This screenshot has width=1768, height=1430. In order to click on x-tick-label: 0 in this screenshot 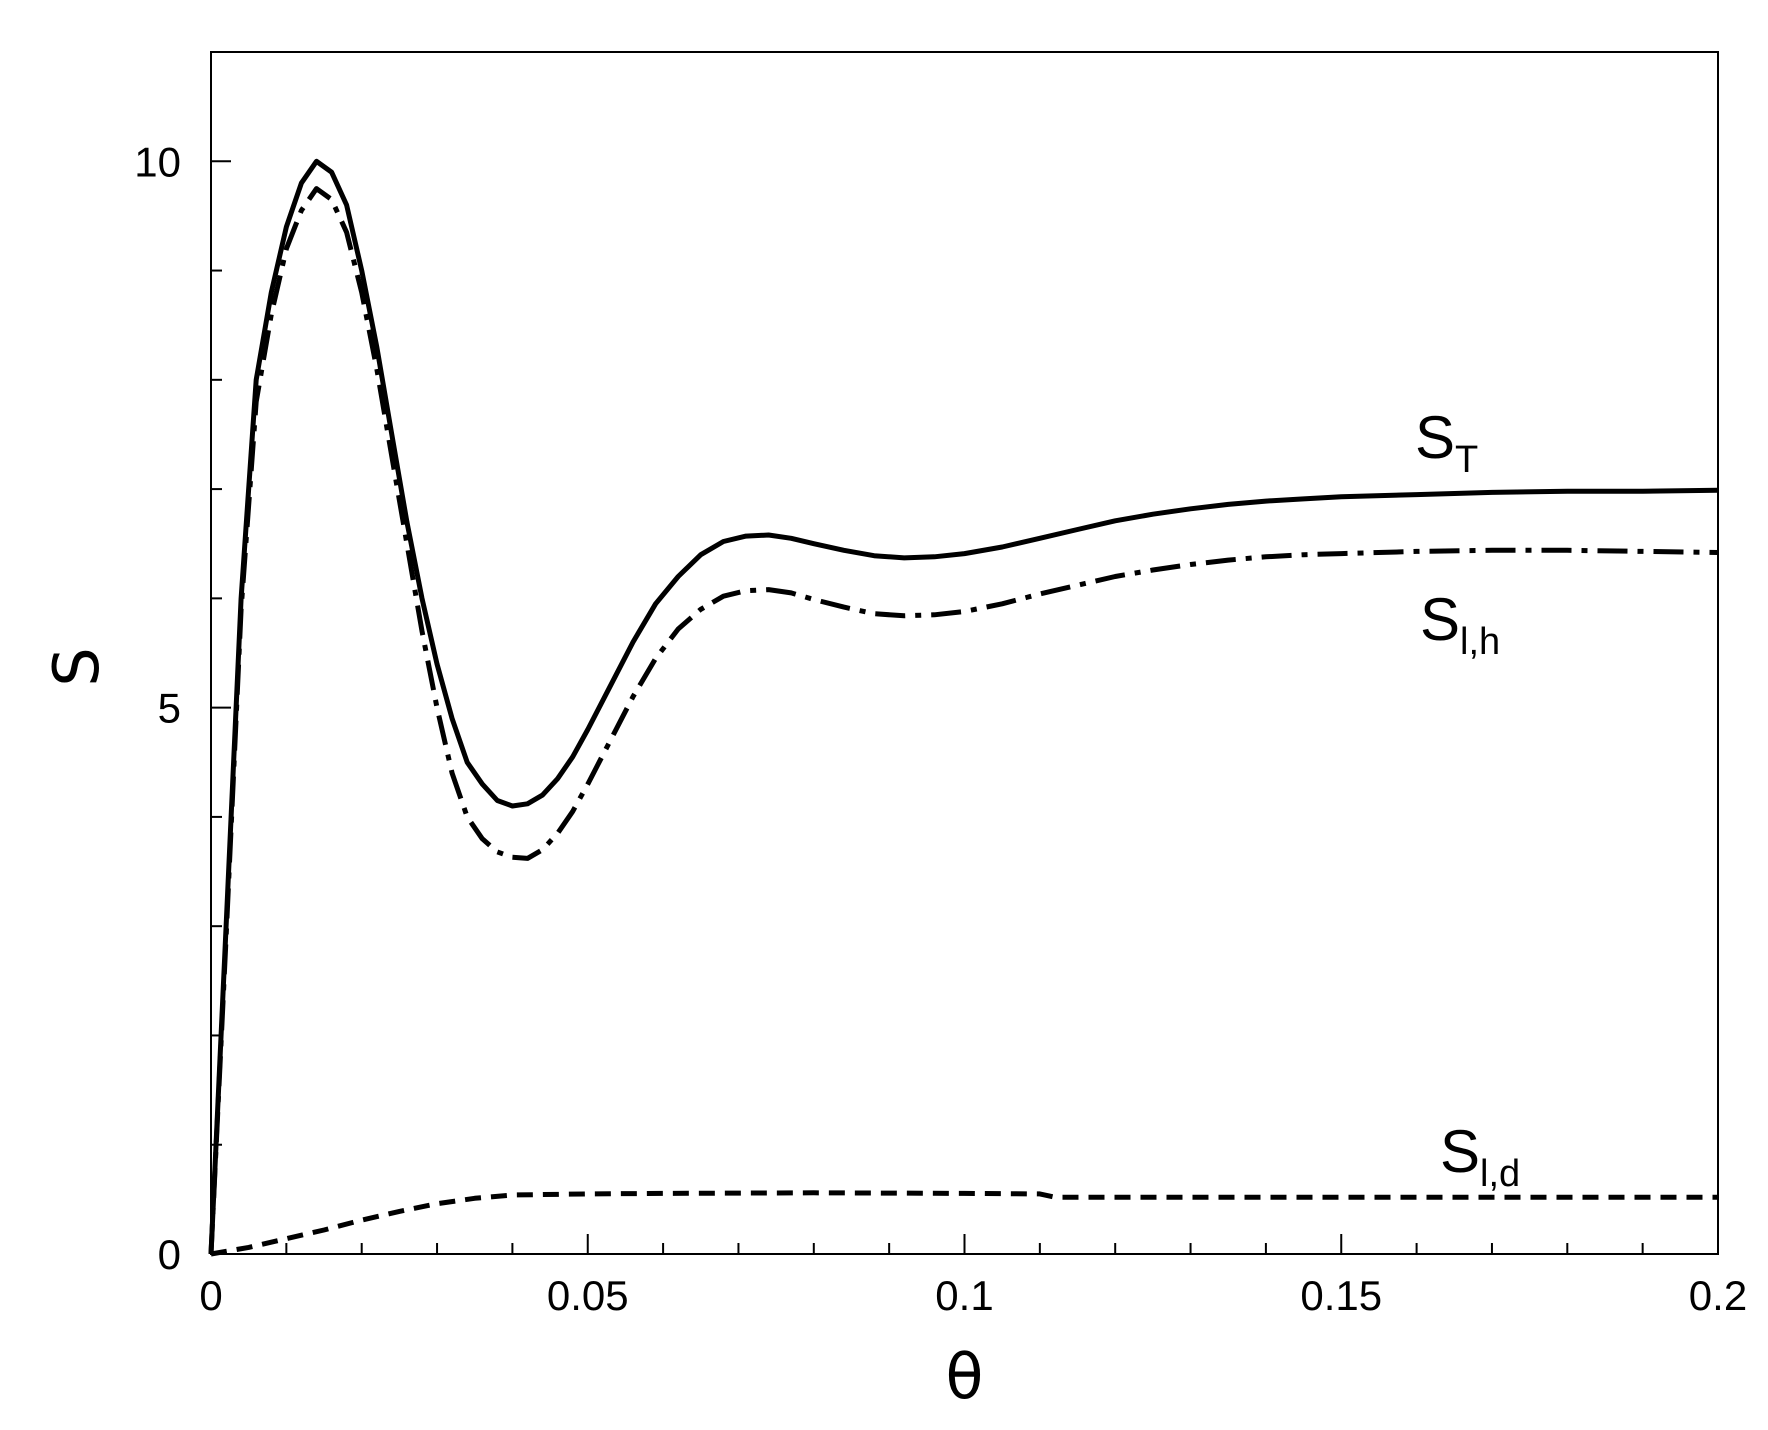, I will do `click(210, 1295)`.